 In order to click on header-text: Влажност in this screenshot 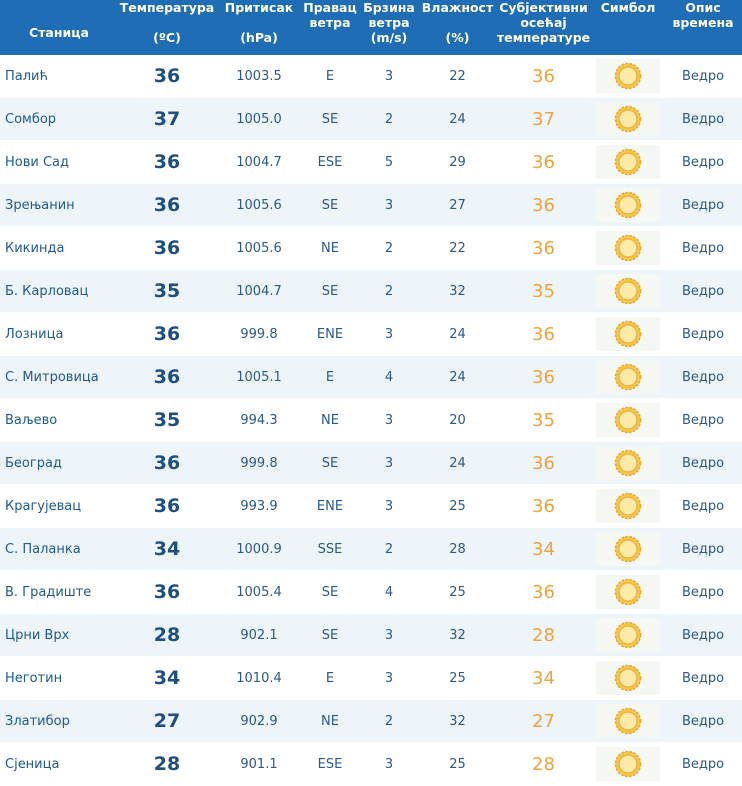, I will do `click(457, 7)`.